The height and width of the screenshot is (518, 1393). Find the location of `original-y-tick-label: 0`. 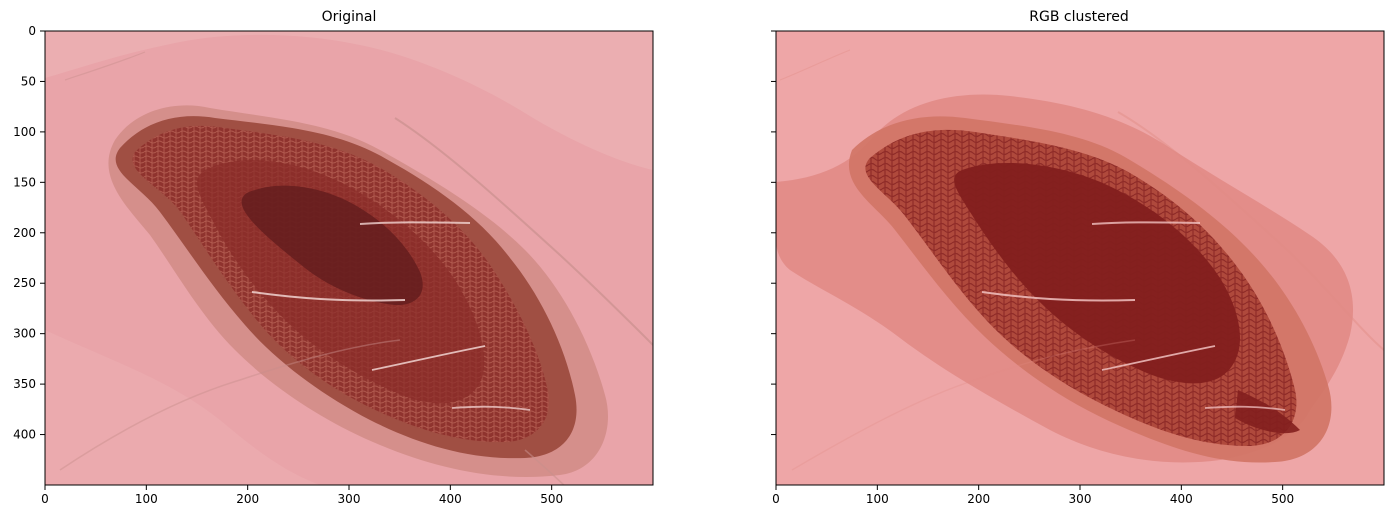

original-y-tick-label: 0 is located at coordinates (32, 31).